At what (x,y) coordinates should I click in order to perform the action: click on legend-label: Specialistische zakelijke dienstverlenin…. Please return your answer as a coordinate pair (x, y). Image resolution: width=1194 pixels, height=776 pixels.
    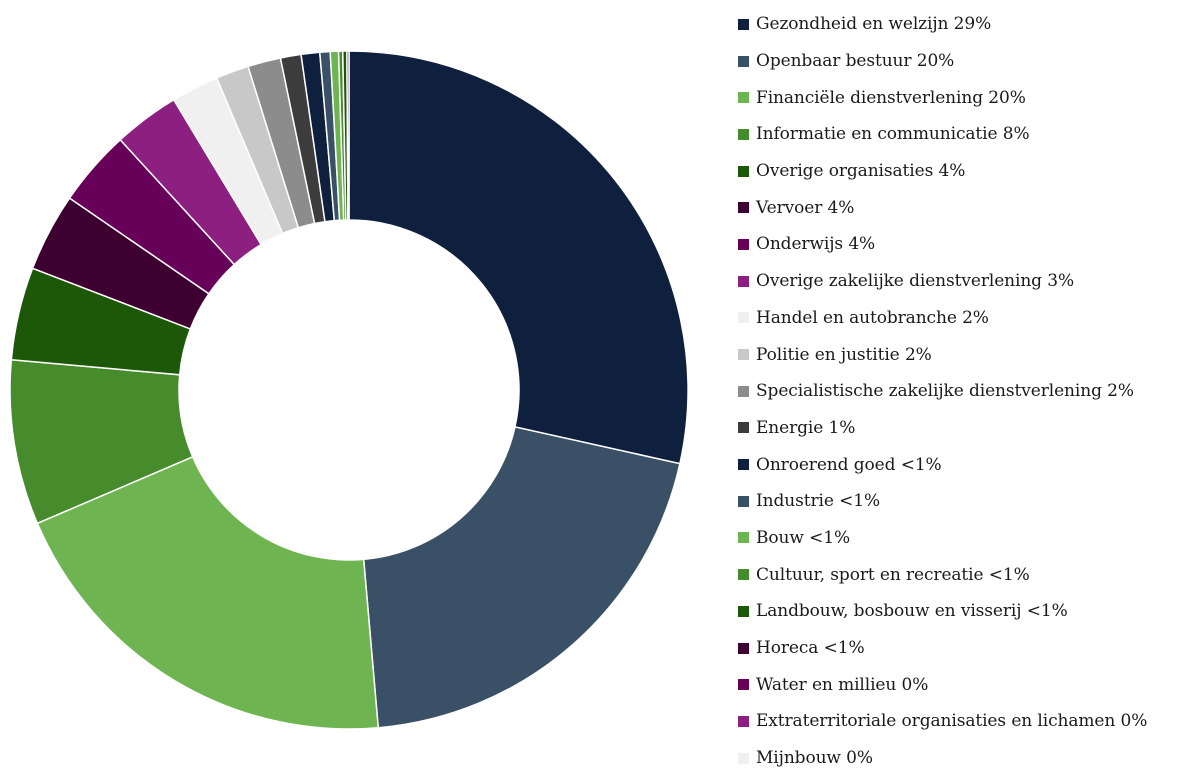
    Looking at the image, I should click on (945, 391).